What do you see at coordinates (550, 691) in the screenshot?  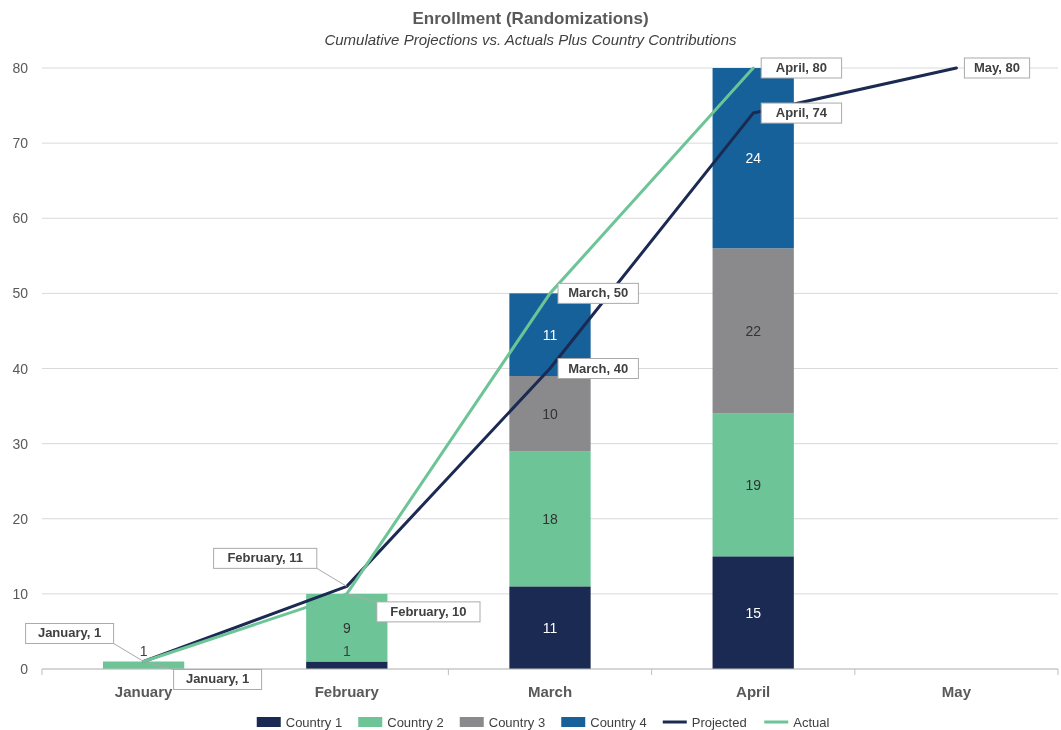 I see `x-tick-label: March` at bounding box center [550, 691].